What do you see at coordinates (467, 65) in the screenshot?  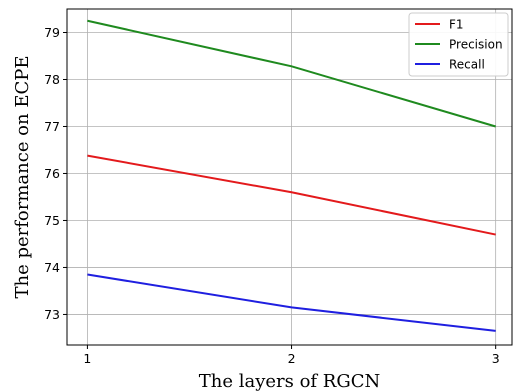 I see `legend-label: Recall` at bounding box center [467, 65].